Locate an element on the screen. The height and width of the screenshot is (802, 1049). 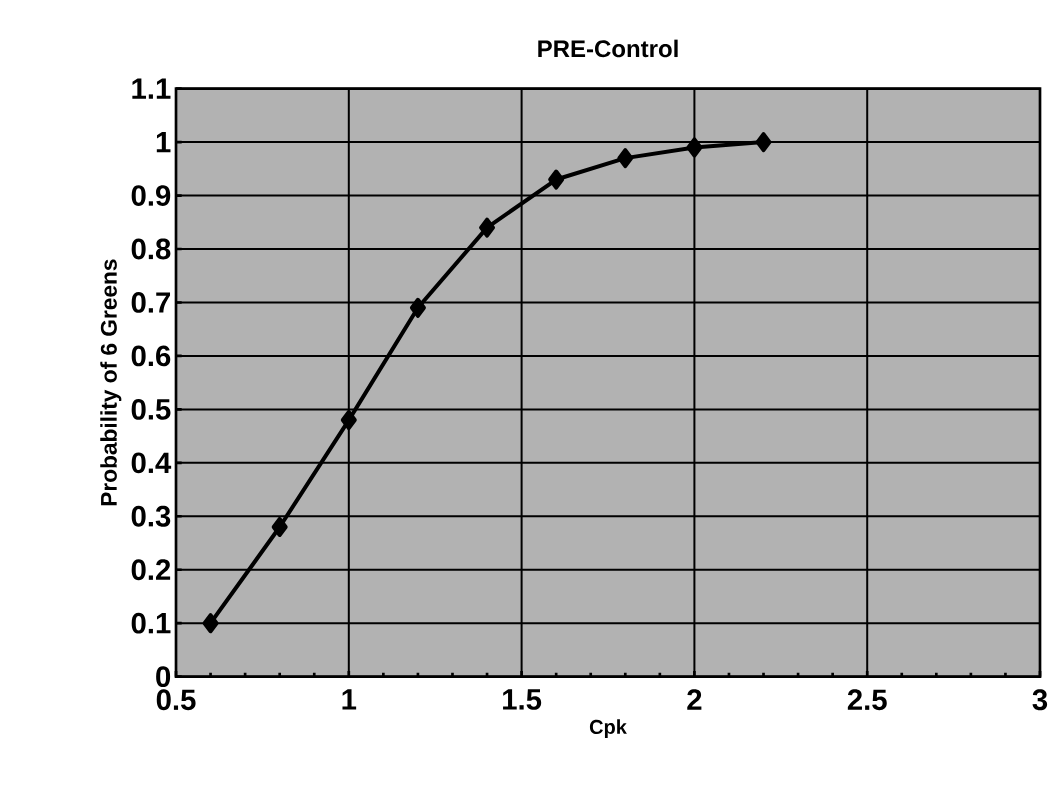
x-tick-label: 2 is located at coordinates (694, 699).